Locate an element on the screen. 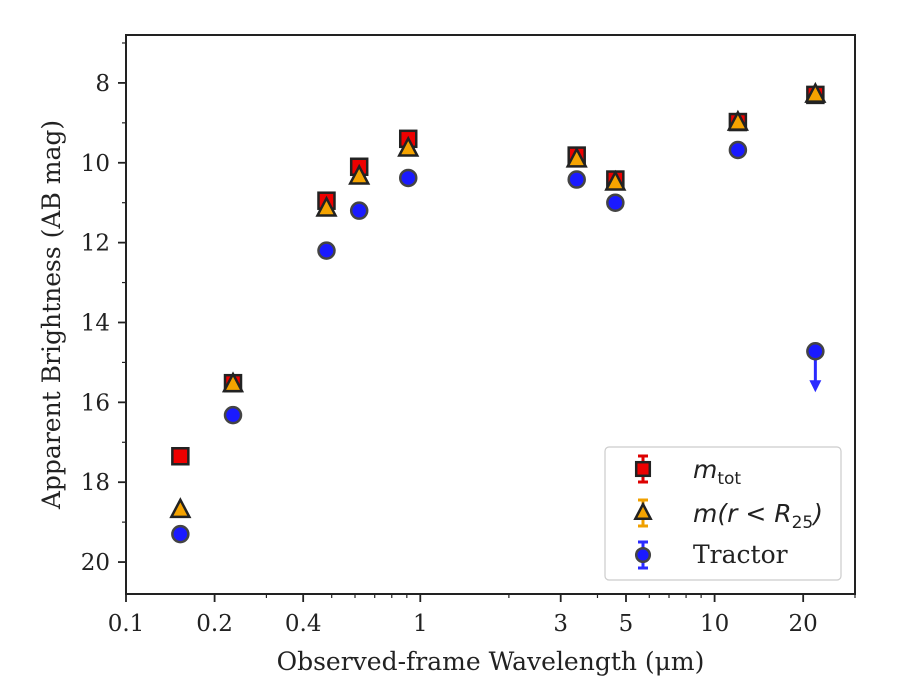  y-tick-label: 16 is located at coordinates (95, 403).